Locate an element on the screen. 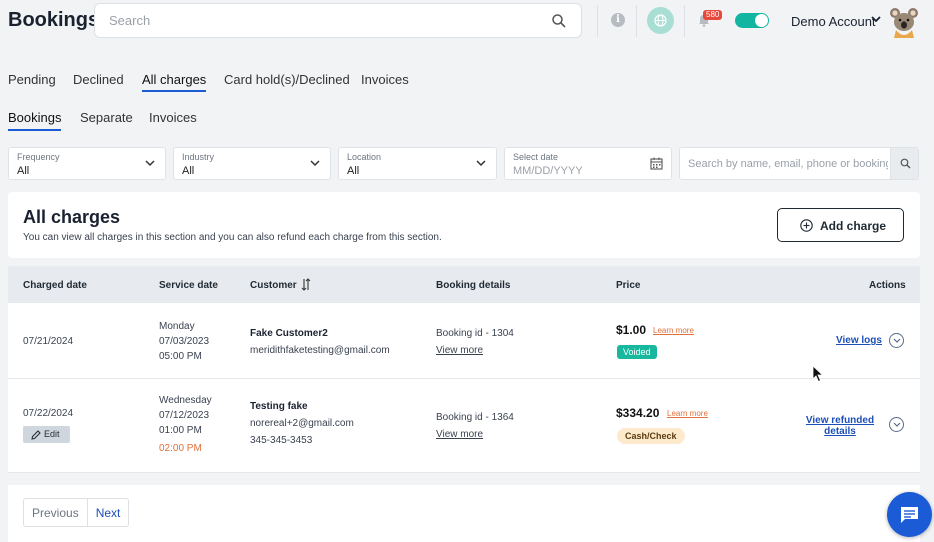 This screenshot has height=542, width=934. edit-label: Edit is located at coordinates (52, 434).